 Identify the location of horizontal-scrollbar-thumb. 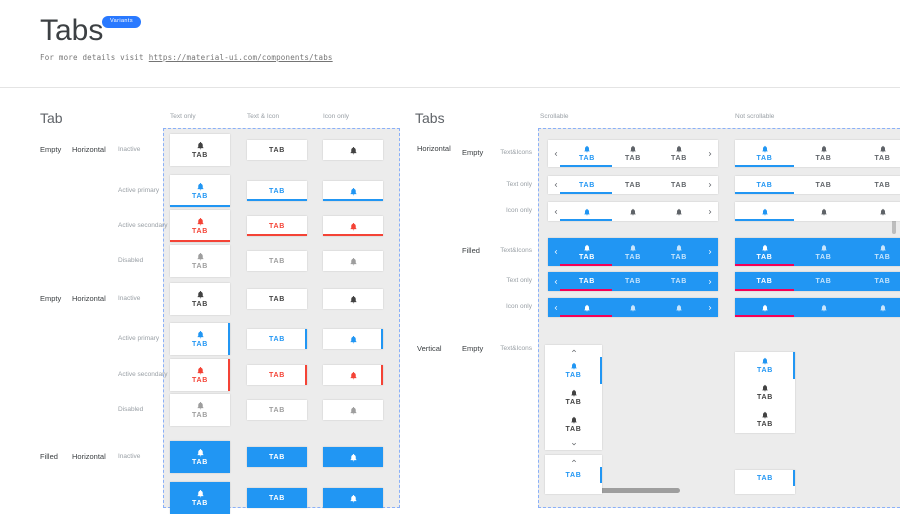
(629, 490).